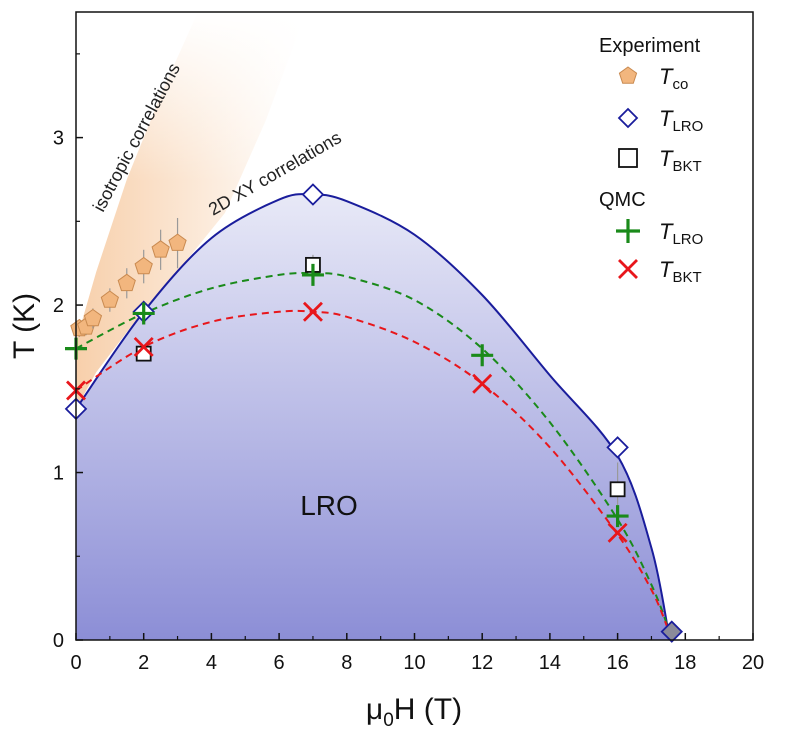  I want to click on x-tick-label: 8, so click(346, 663).